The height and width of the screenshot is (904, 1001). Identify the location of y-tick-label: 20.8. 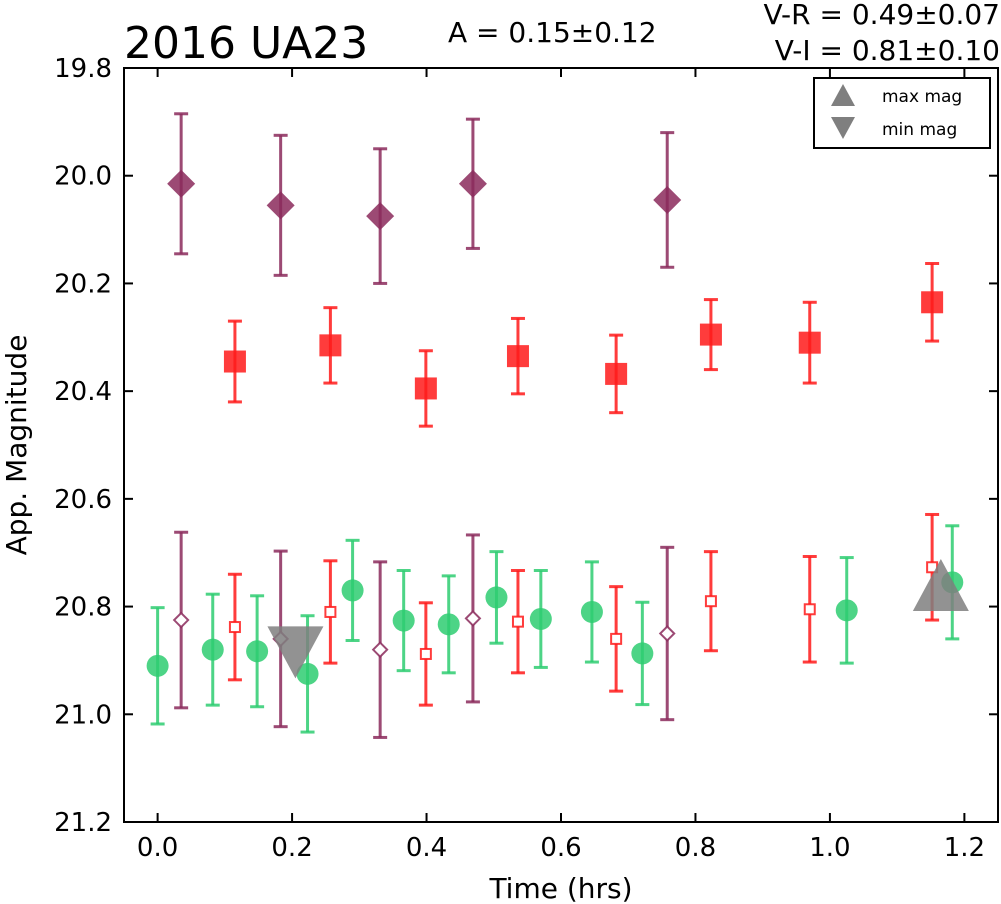
(83, 608).